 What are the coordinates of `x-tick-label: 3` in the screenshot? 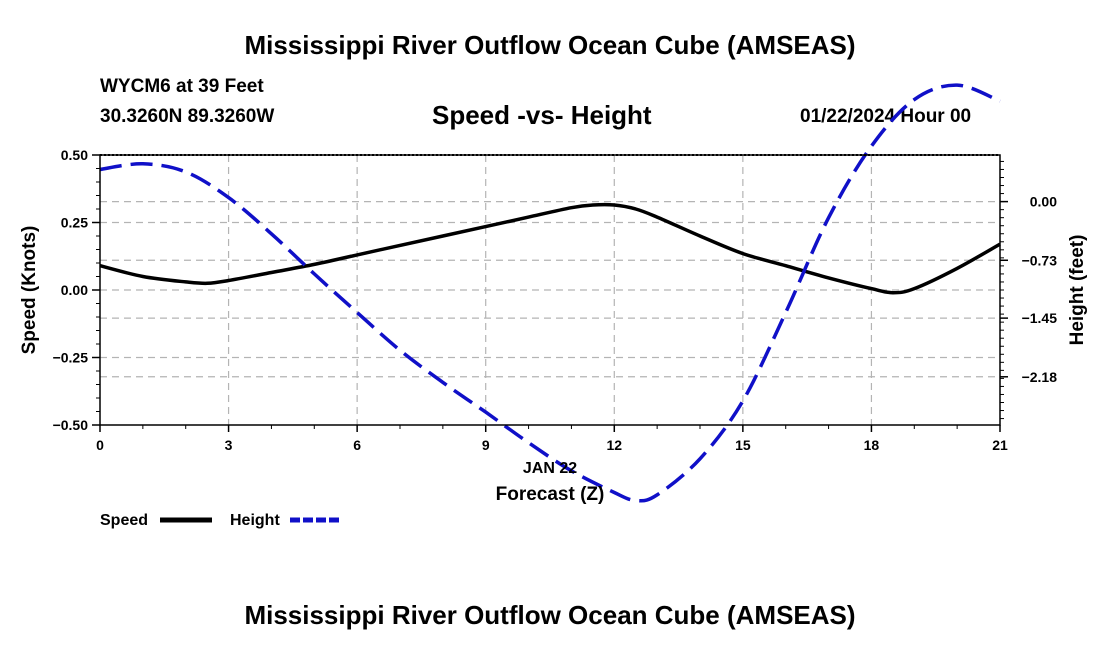 It's located at (229, 445).